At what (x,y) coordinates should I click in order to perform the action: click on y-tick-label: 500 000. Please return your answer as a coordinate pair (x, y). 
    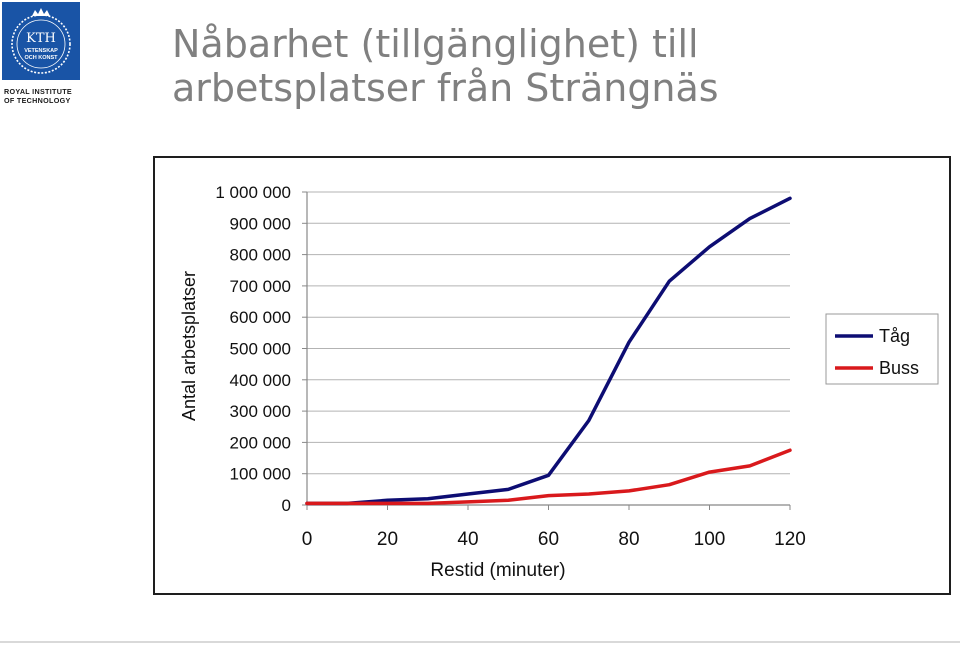
    Looking at the image, I should click on (260, 349).